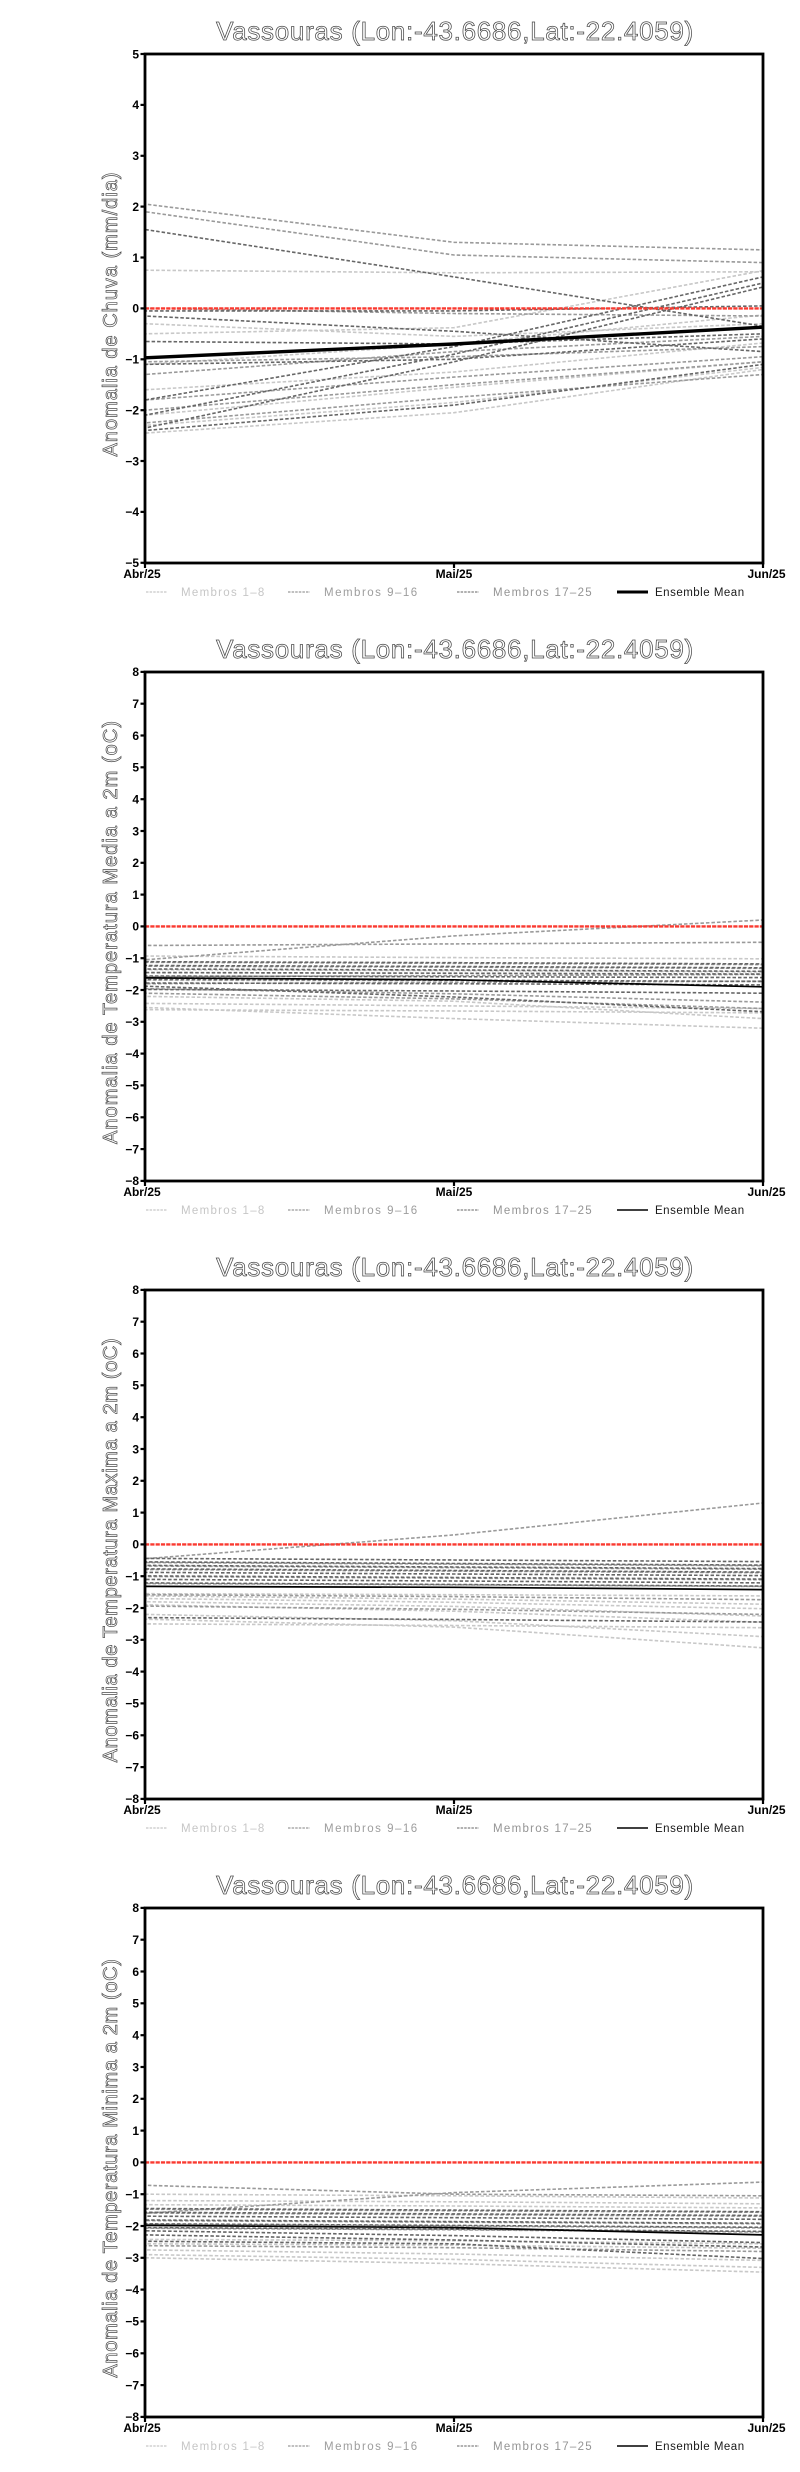 This screenshot has width=800, height=2472. Describe the element at coordinates (111, 314) in the screenshot. I see `svg-text: Anomalia de Chuva (mm/dia)` at that location.